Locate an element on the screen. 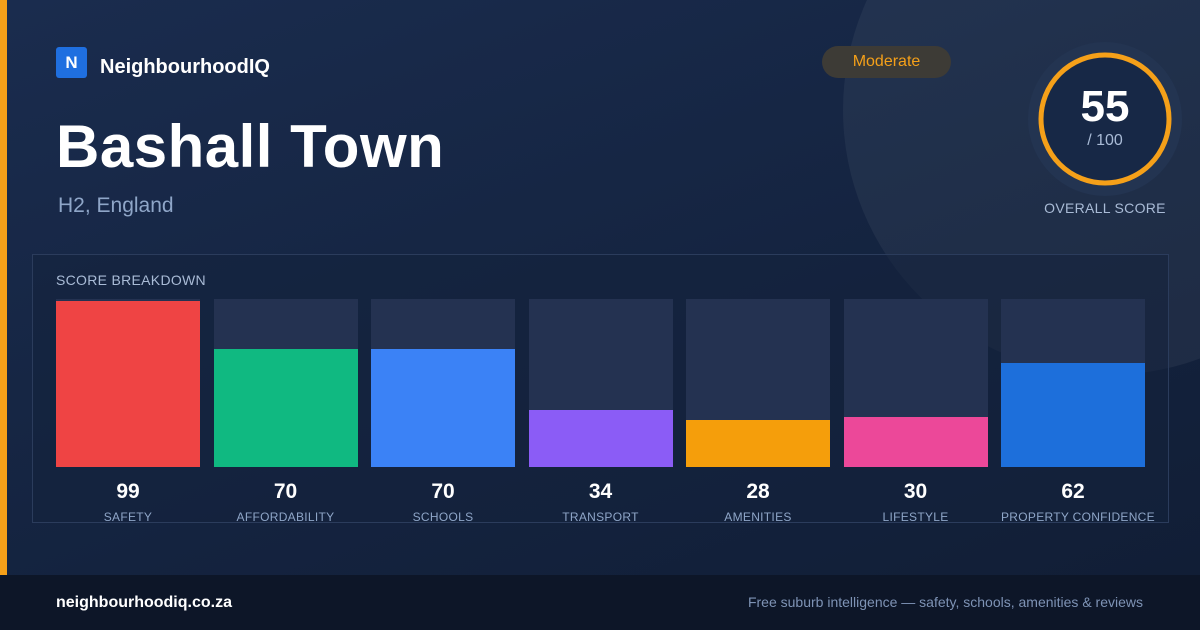 The width and height of the screenshot is (1200, 630). bar-value: 99 is located at coordinates (128, 491).